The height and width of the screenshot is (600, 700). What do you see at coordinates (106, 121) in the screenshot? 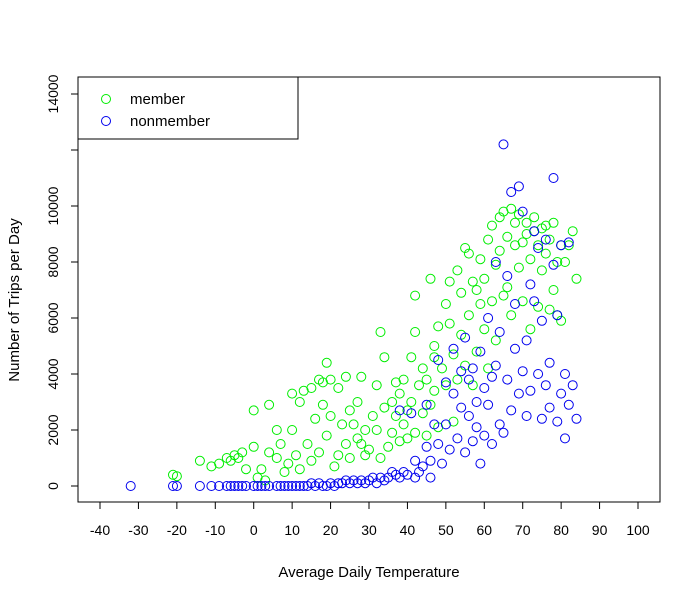
I see `legend-marker-nonmember` at bounding box center [106, 121].